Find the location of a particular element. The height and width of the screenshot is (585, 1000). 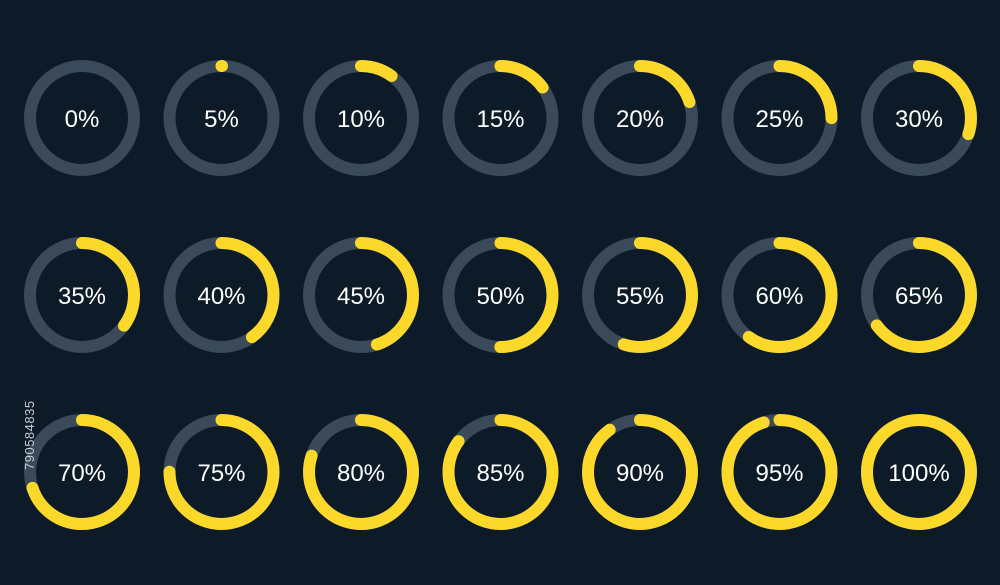

progress-ring-label: 85% is located at coordinates (500, 473).